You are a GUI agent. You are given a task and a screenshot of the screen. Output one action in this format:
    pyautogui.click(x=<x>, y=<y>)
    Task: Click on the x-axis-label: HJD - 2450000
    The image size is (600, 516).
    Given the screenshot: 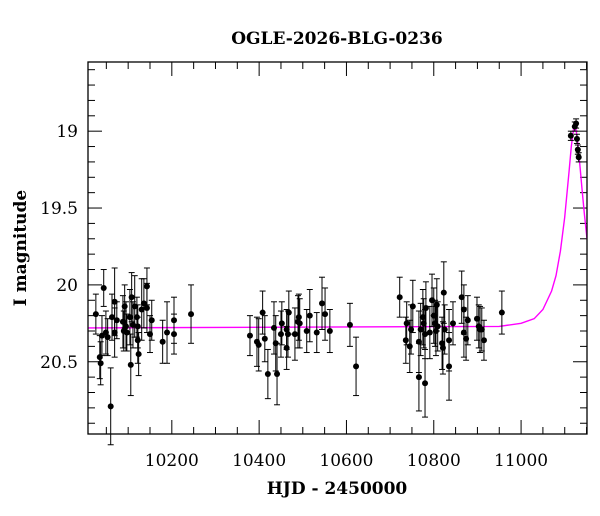 What is the action you would take?
    pyautogui.click(x=337, y=489)
    